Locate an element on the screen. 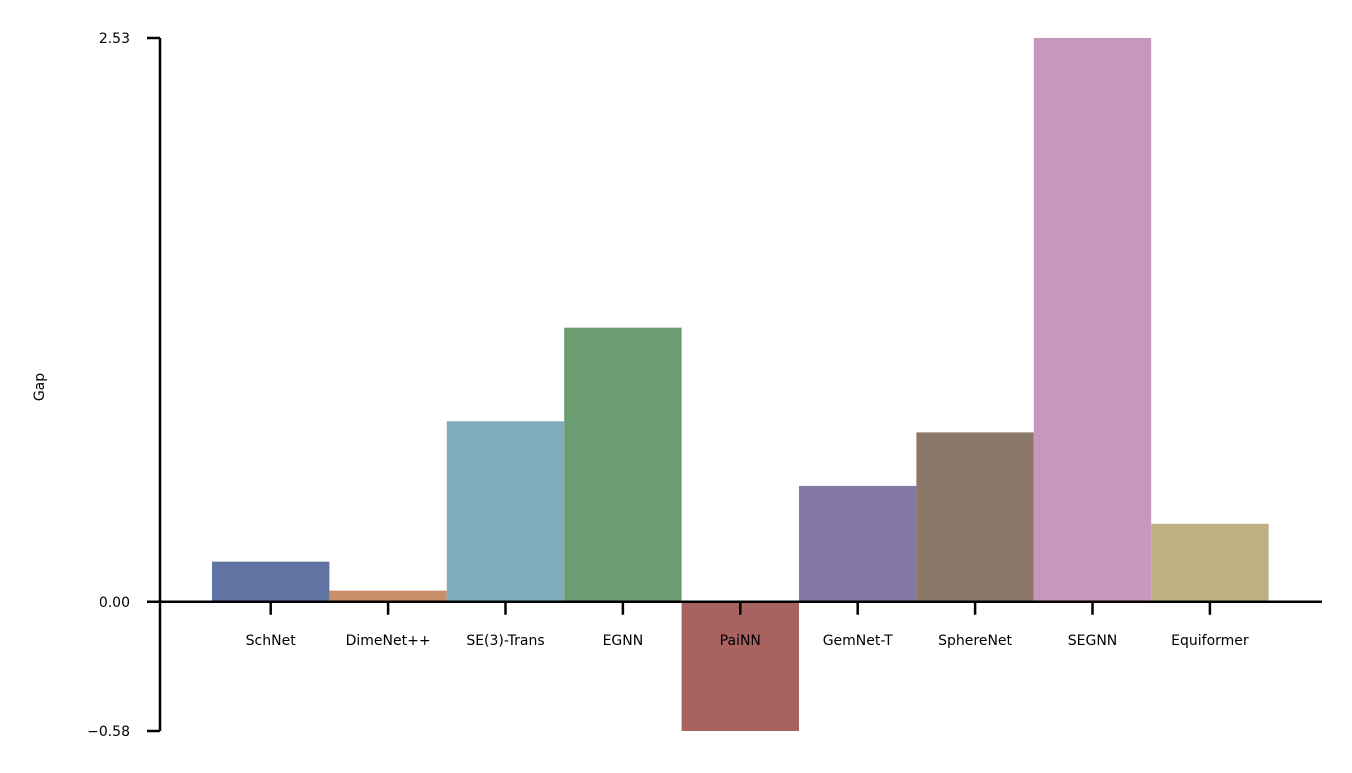 Image resolution: width=1352 pixels, height=773 pixels. x-tick-label: SphereNet is located at coordinates (975, 641).